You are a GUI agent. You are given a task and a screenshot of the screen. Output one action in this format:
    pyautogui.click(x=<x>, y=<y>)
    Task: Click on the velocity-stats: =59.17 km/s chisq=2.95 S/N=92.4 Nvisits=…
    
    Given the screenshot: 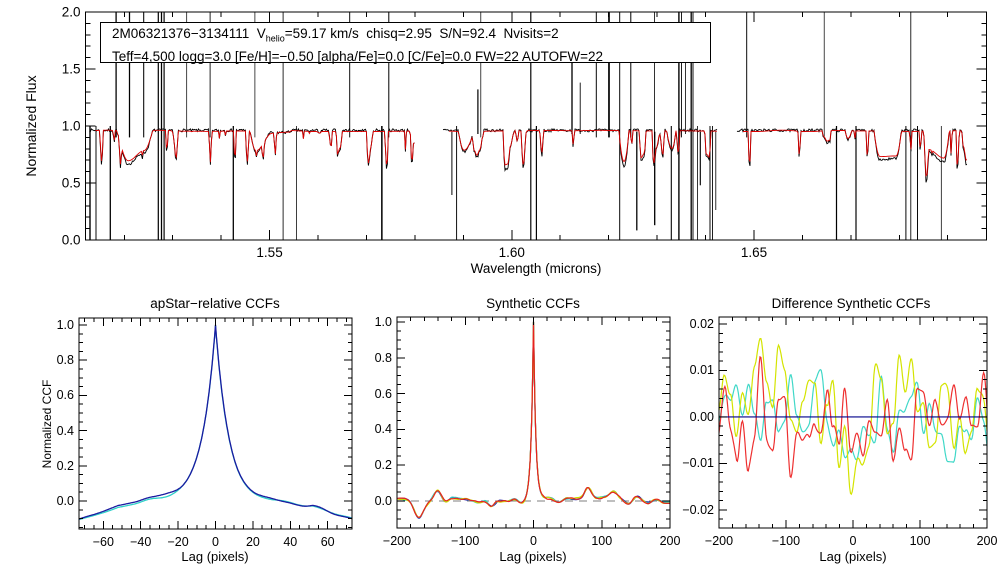 What is the action you would take?
    pyautogui.click(x=421, y=33)
    